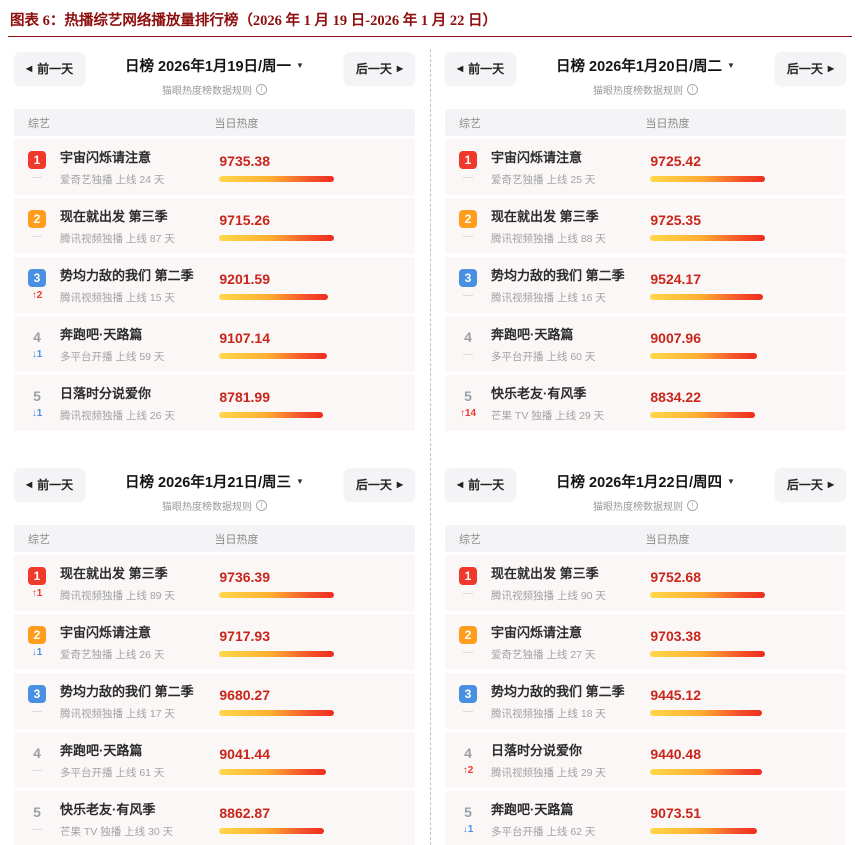 Image resolution: width=860 pixels, height=845 pixels. I want to click on heat-column: 9041.44, so click(314, 760).